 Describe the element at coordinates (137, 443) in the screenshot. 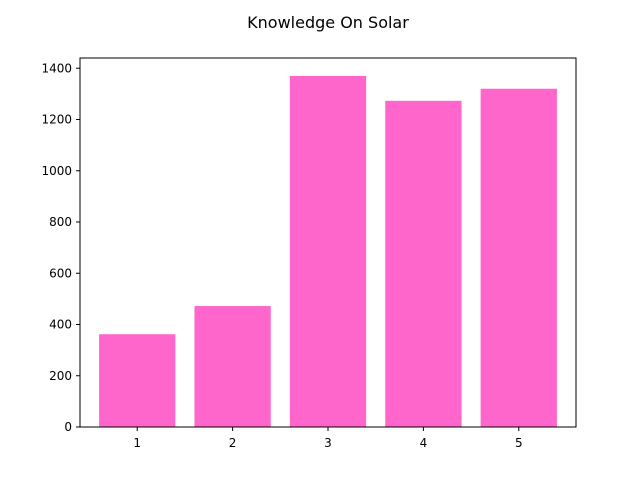

I see `x-tick-label: 1` at that location.